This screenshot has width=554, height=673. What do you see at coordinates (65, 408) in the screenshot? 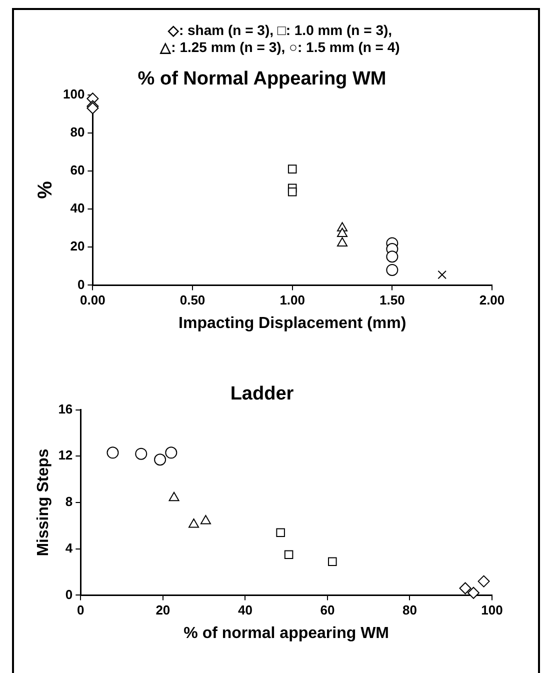
I see `y-tick-label: 16` at bounding box center [65, 408].